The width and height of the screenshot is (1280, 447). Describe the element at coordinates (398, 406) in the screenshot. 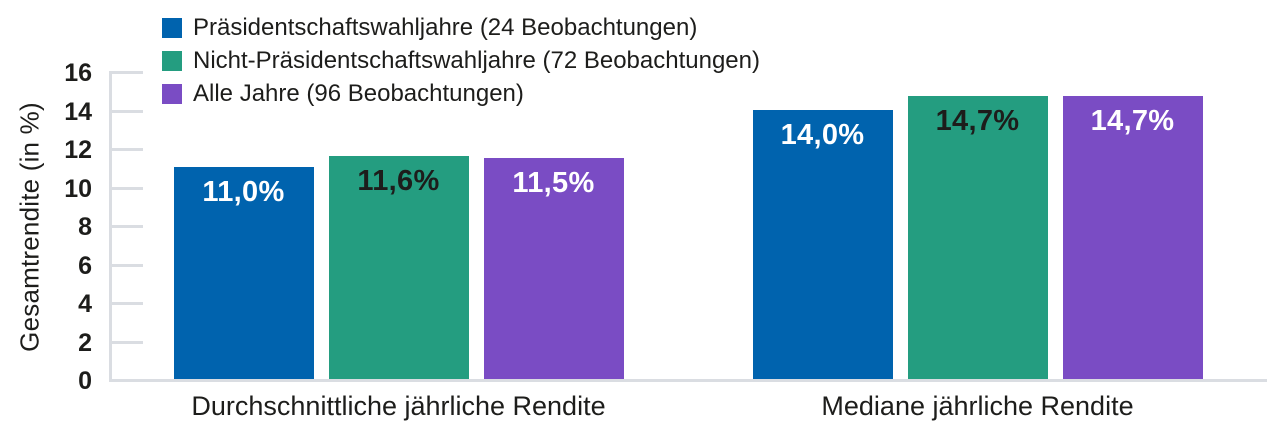

I see `x-axis-category-label: Durchschnittliche jährliche Rendite` at that location.